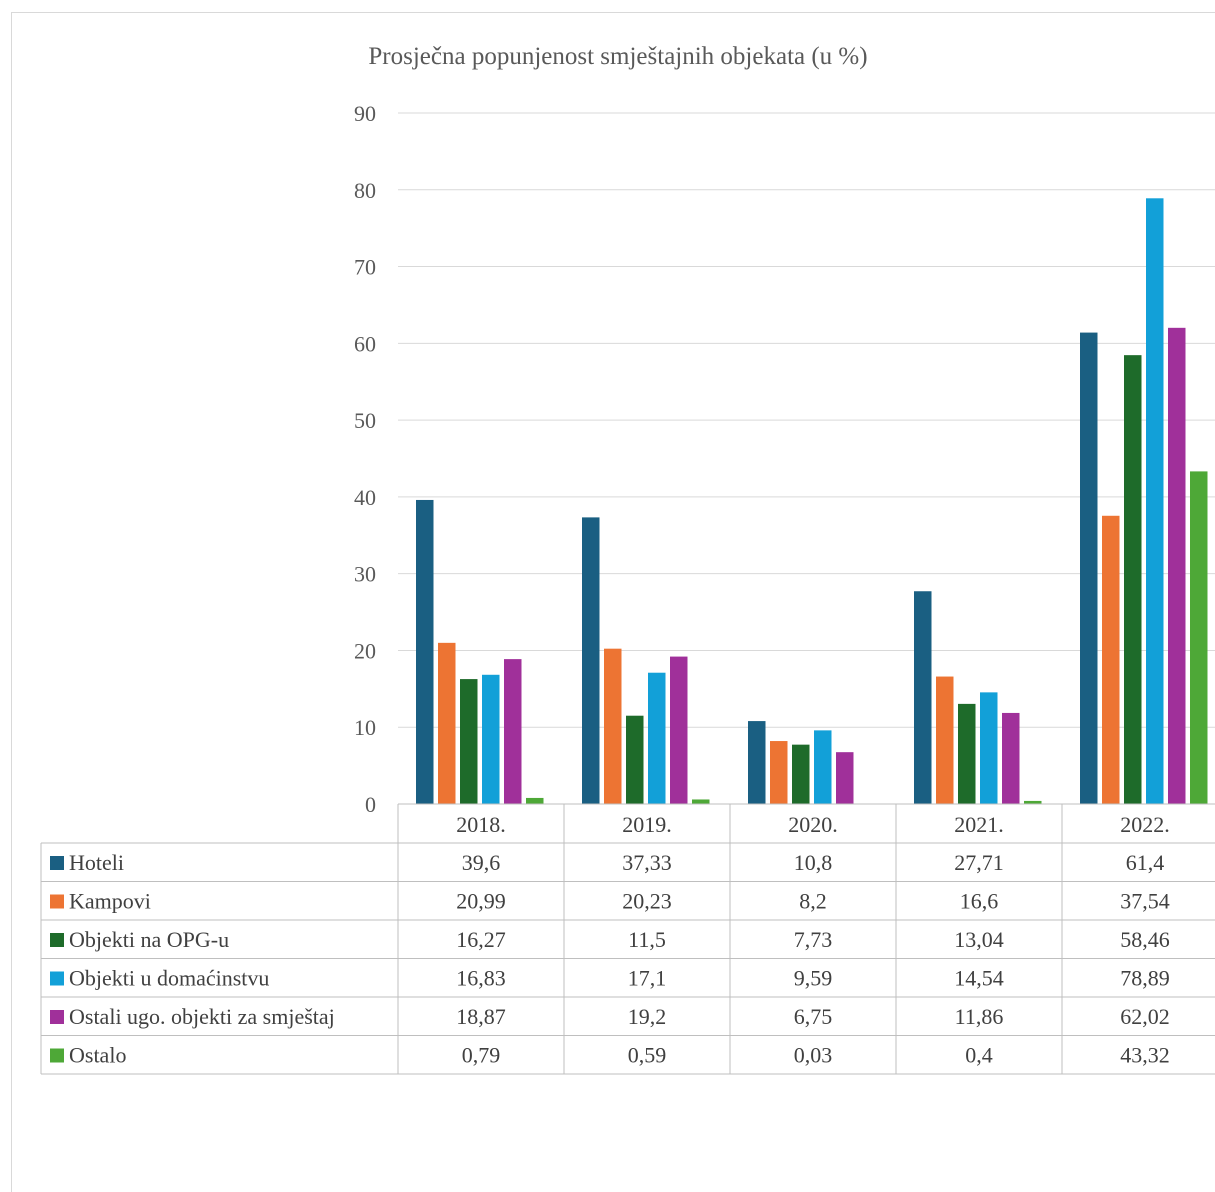 This screenshot has width=1215, height=1192. Describe the element at coordinates (169, 978) in the screenshot. I see `legend-label: Objekti u domaćinstvu` at that location.